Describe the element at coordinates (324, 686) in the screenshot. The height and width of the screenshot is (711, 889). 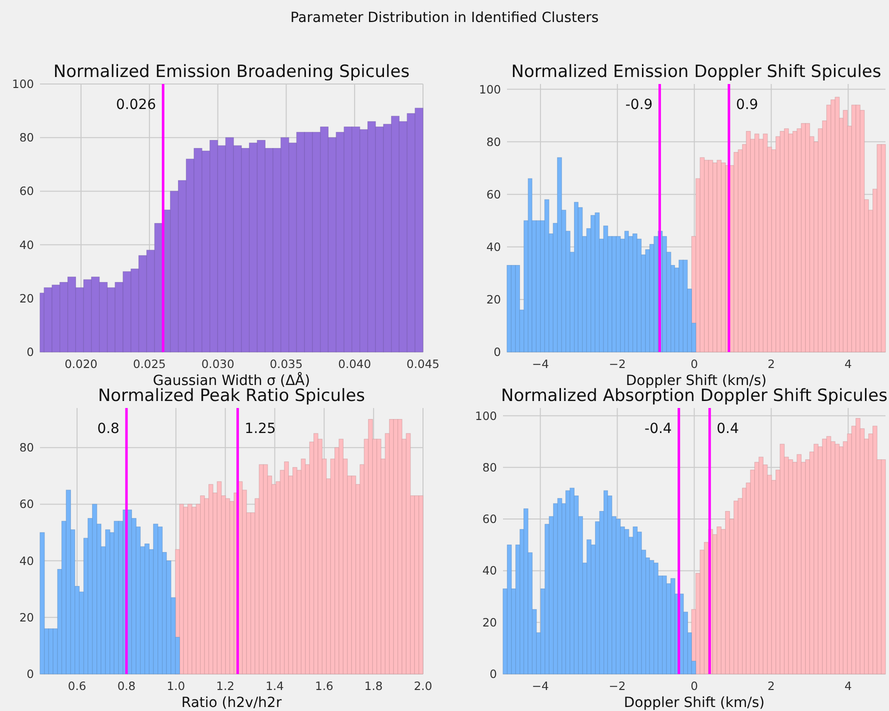
I see `x-tick-label: 1.6` at that location.